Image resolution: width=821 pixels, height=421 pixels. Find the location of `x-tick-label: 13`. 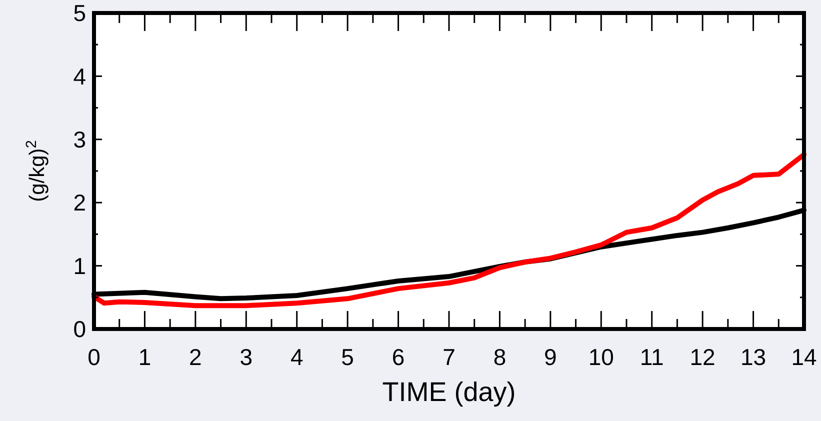

x-tick-label: 13 is located at coordinates (753, 357).